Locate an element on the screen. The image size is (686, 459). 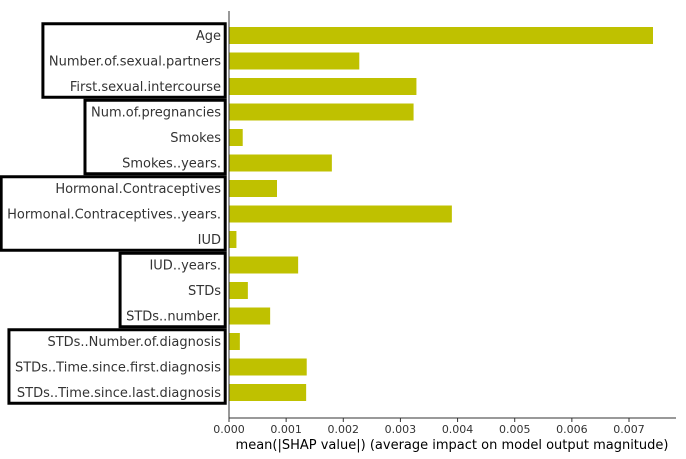
x-tick-label-5: 0.005 is located at coordinates (515, 429).